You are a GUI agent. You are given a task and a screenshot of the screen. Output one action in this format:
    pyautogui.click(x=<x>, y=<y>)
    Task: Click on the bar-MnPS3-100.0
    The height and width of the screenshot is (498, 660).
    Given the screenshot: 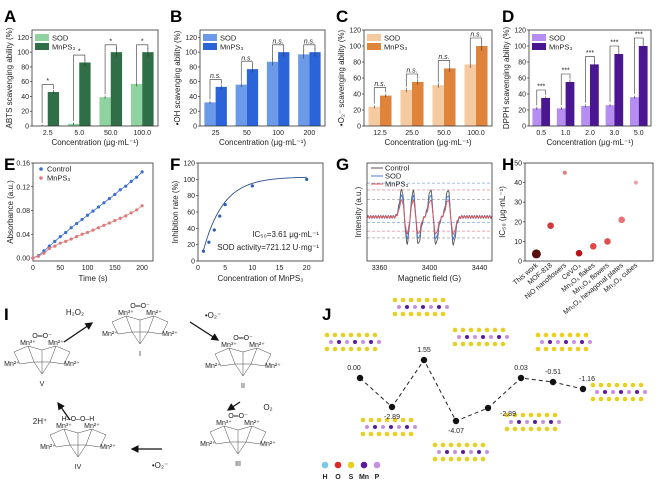 What is the action you would take?
    pyautogui.click(x=482, y=86)
    